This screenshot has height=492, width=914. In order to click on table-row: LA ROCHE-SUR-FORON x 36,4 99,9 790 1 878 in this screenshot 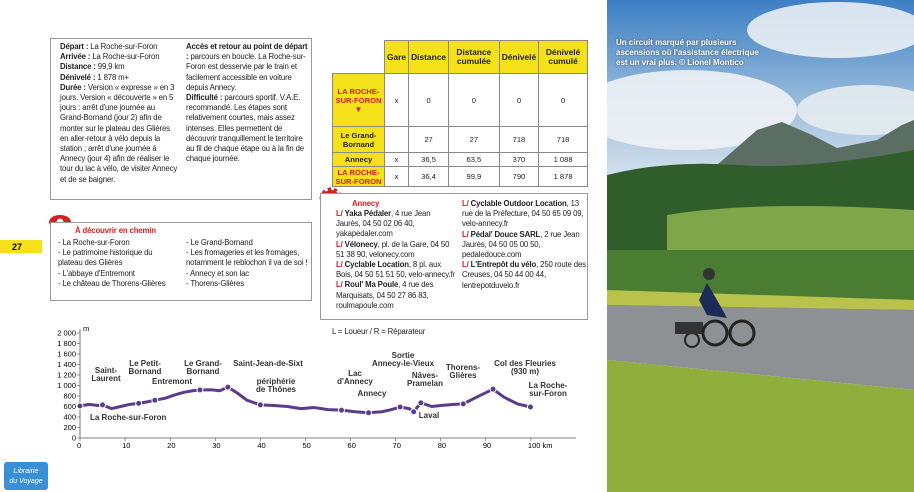, I will do `click(460, 176)`.